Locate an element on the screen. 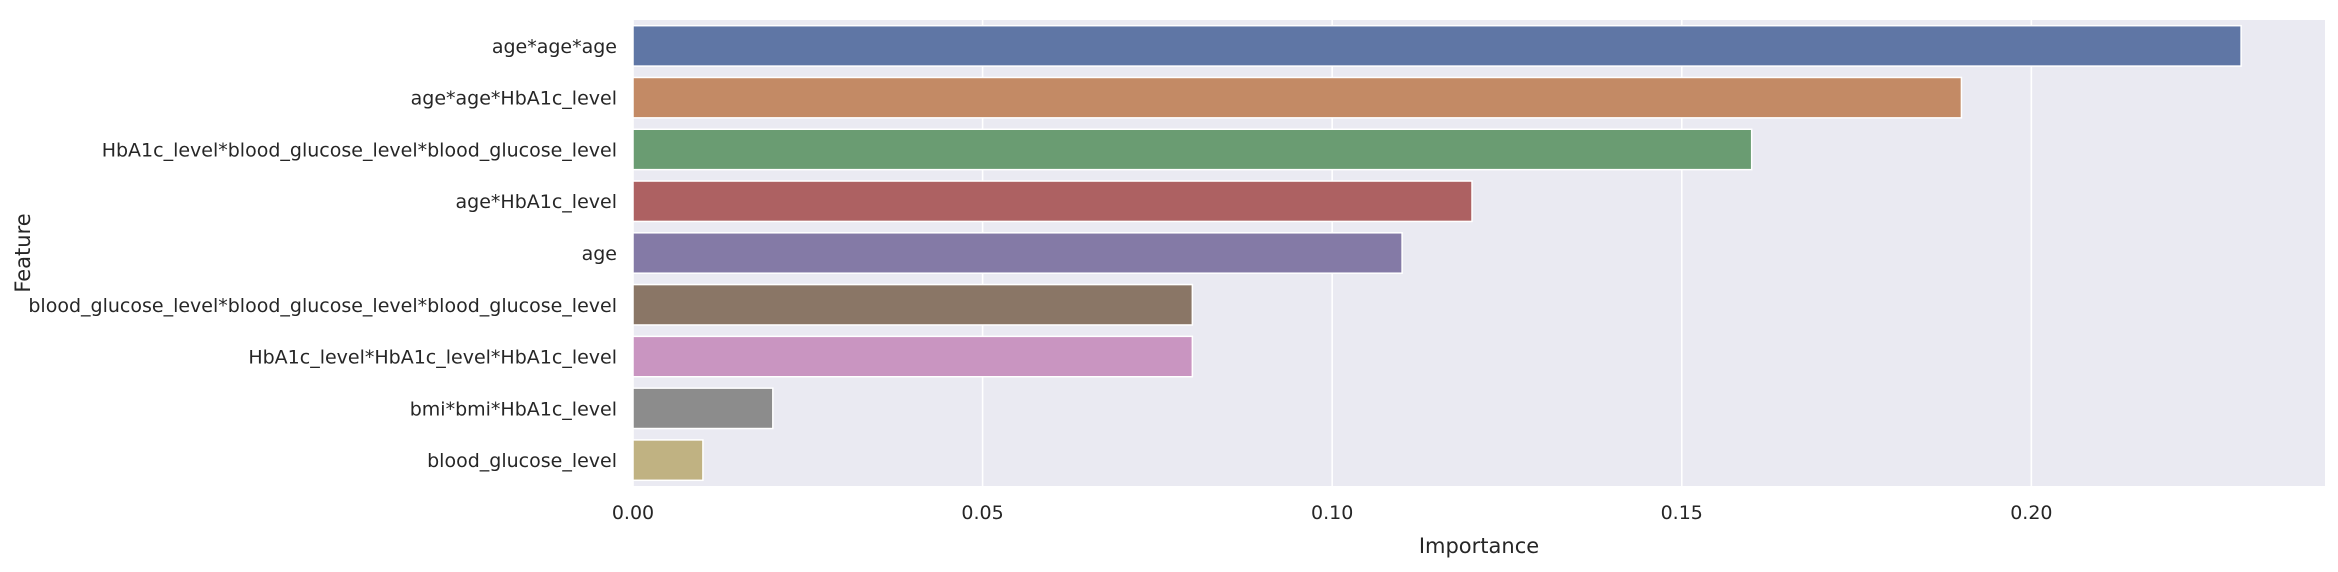 The height and width of the screenshot is (572, 2338). y-tick-label: age is located at coordinates (599, 254).